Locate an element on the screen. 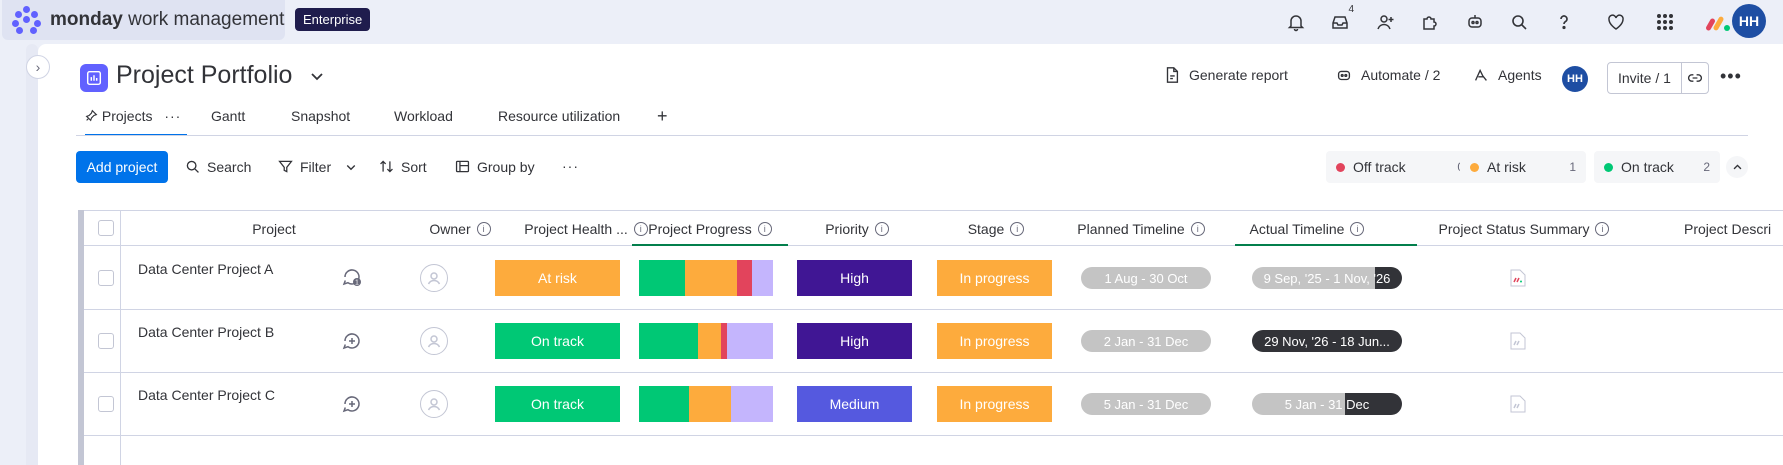 The height and width of the screenshot is (465, 1783). progress-segment is located at coordinates (744, 278).